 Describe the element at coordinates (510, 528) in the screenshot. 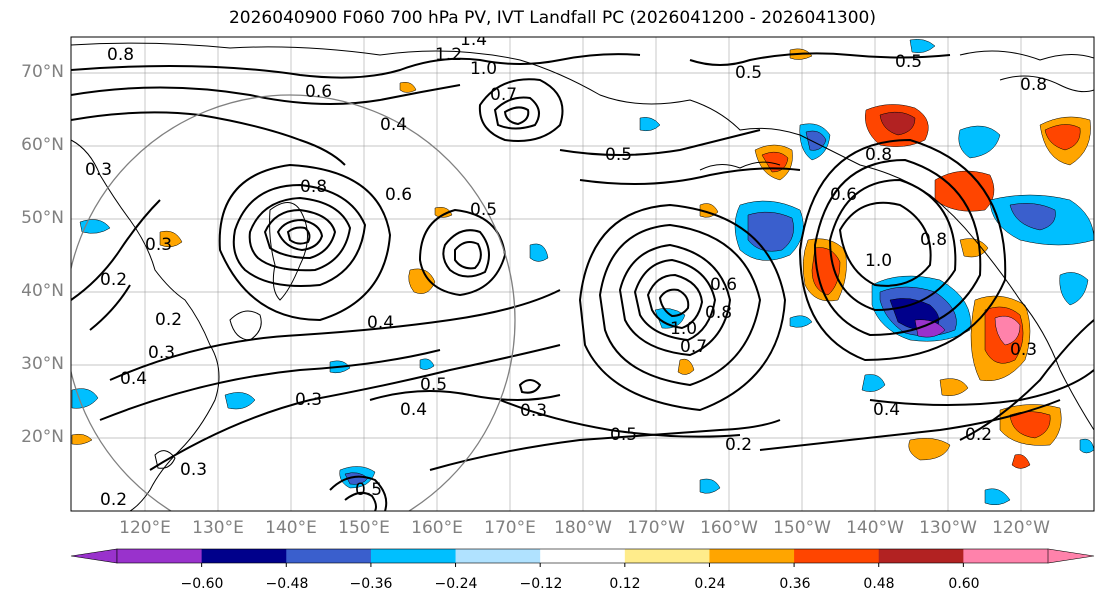

I see `lon-label: 170°E` at that location.